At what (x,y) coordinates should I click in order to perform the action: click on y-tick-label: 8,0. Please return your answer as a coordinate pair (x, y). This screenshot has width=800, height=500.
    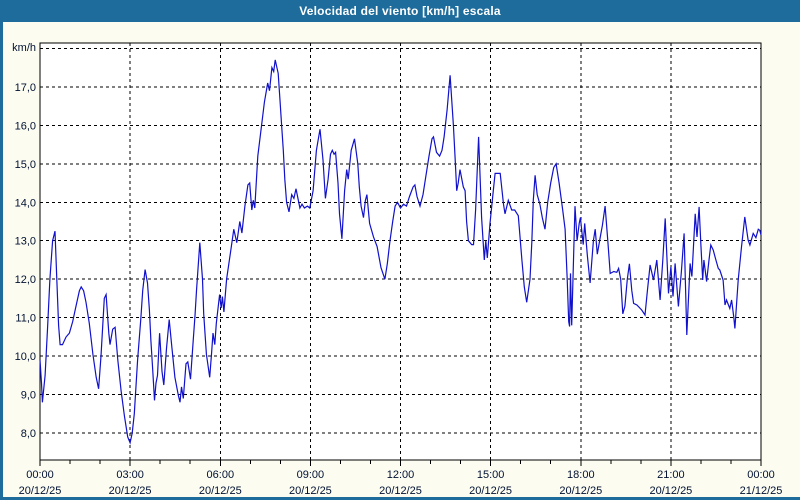
    Looking at the image, I should click on (28, 434).